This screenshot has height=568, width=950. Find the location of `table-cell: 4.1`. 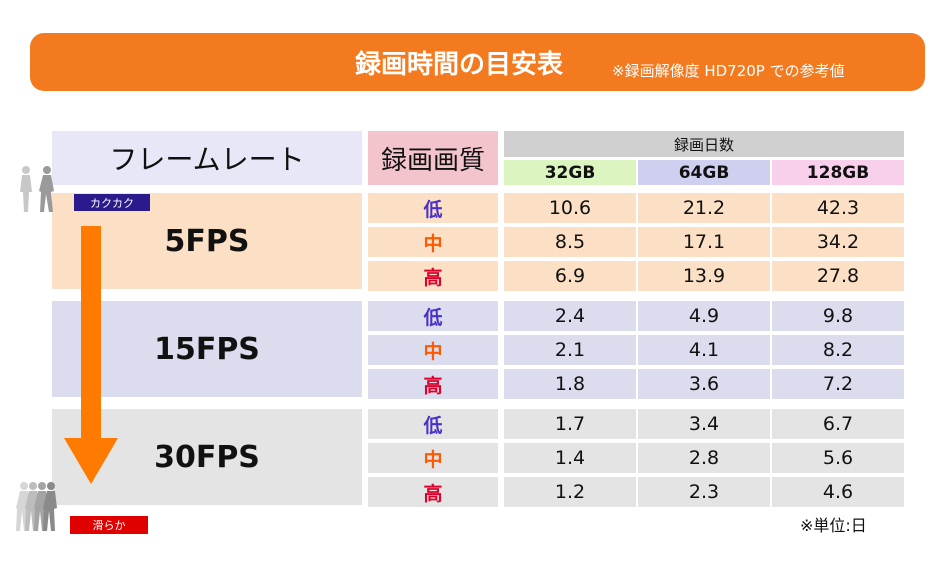

table-cell: 4.1 is located at coordinates (704, 350).